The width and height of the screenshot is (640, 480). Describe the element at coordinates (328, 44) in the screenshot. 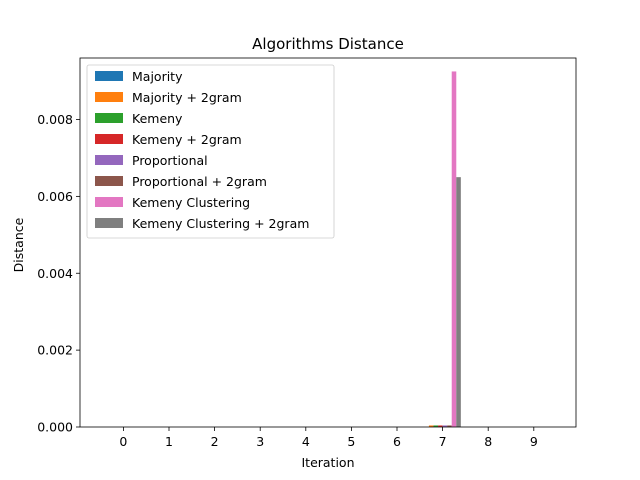

I see `chart-title: Algorithms Distance` at that location.